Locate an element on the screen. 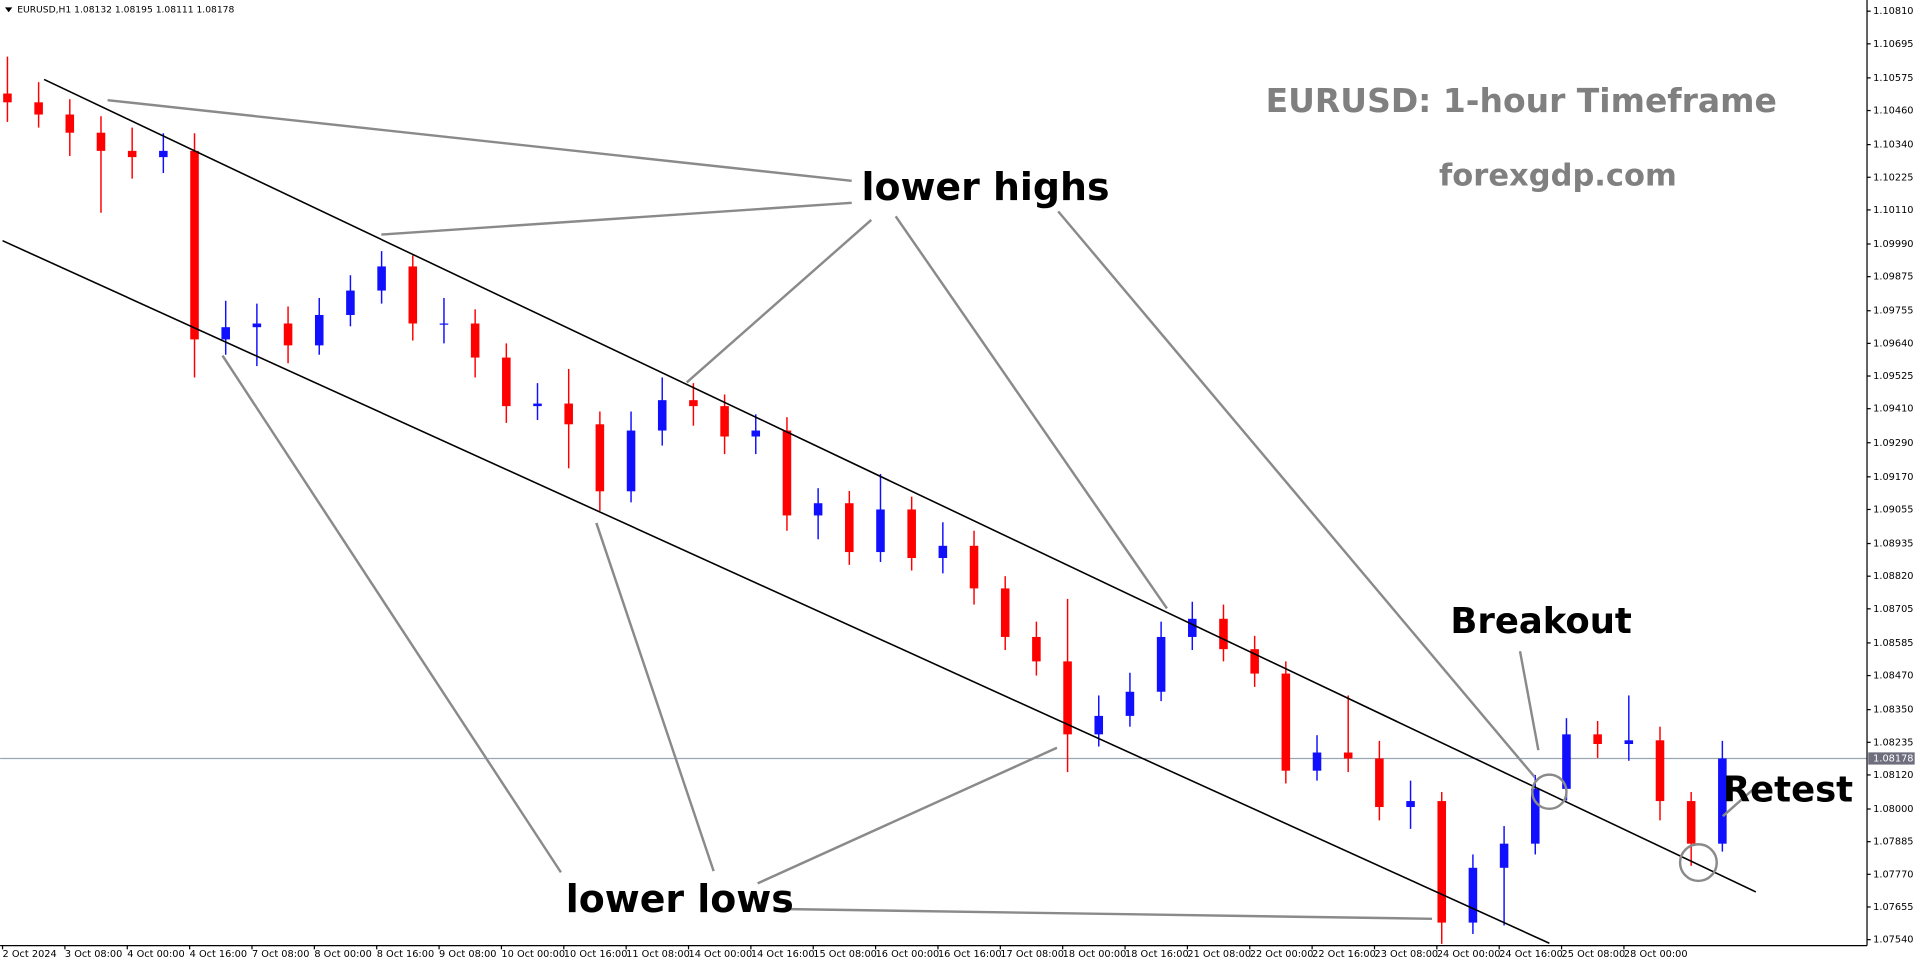 The height and width of the screenshot is (964, 1916). x-tick-label: 3 Oct 08:00 is located at coordinates (93, 954).